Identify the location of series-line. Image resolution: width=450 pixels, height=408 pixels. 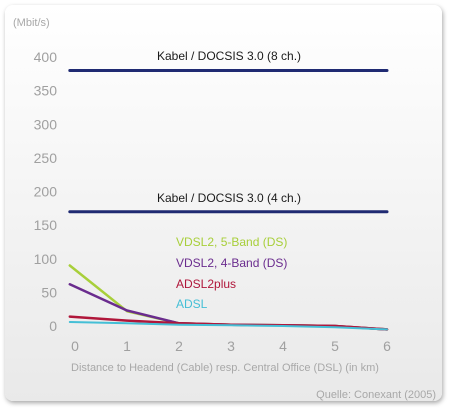
(228, 326).